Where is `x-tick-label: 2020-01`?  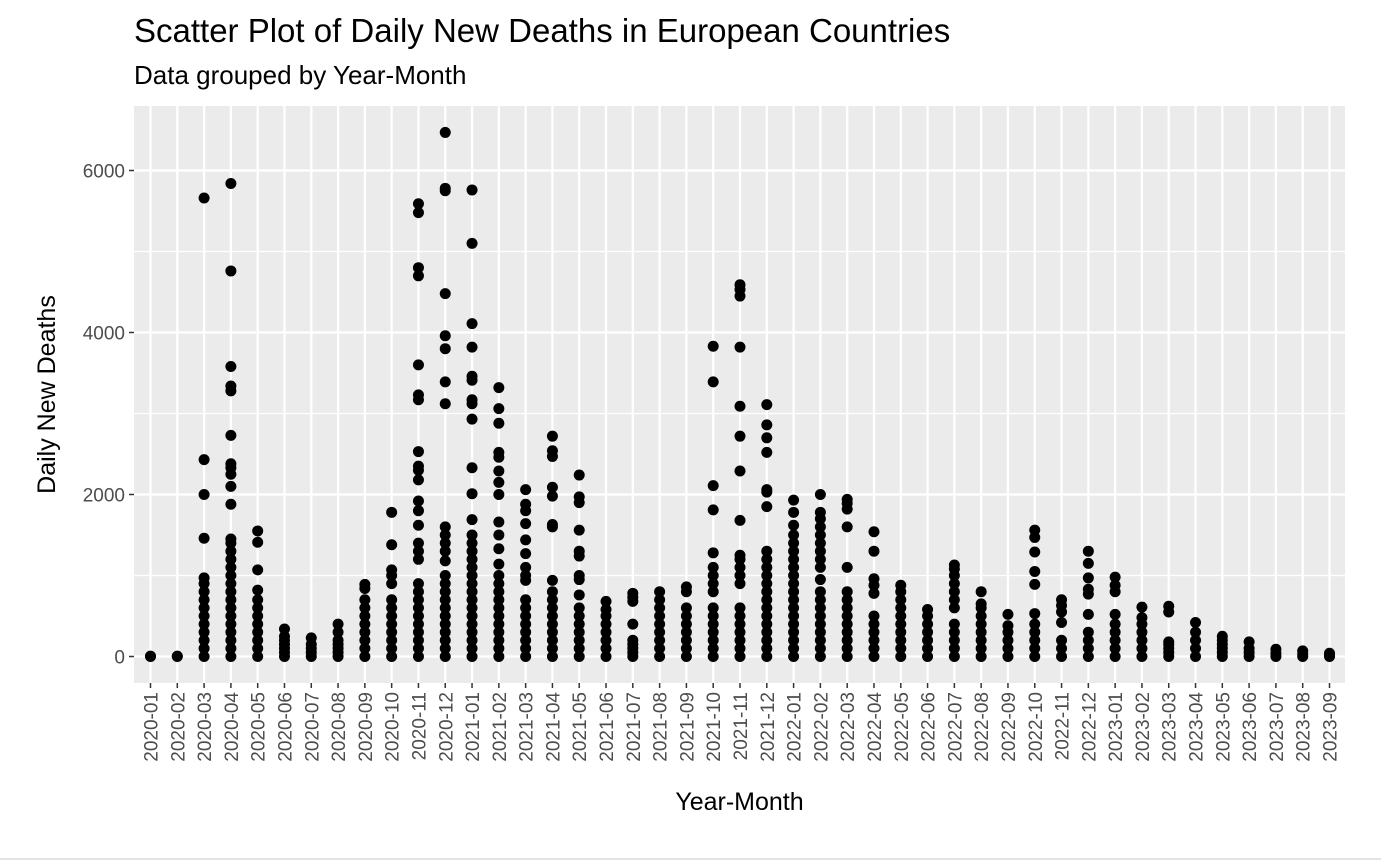 x-tick-label: 2020-01 is located at coordinates (152, 727).